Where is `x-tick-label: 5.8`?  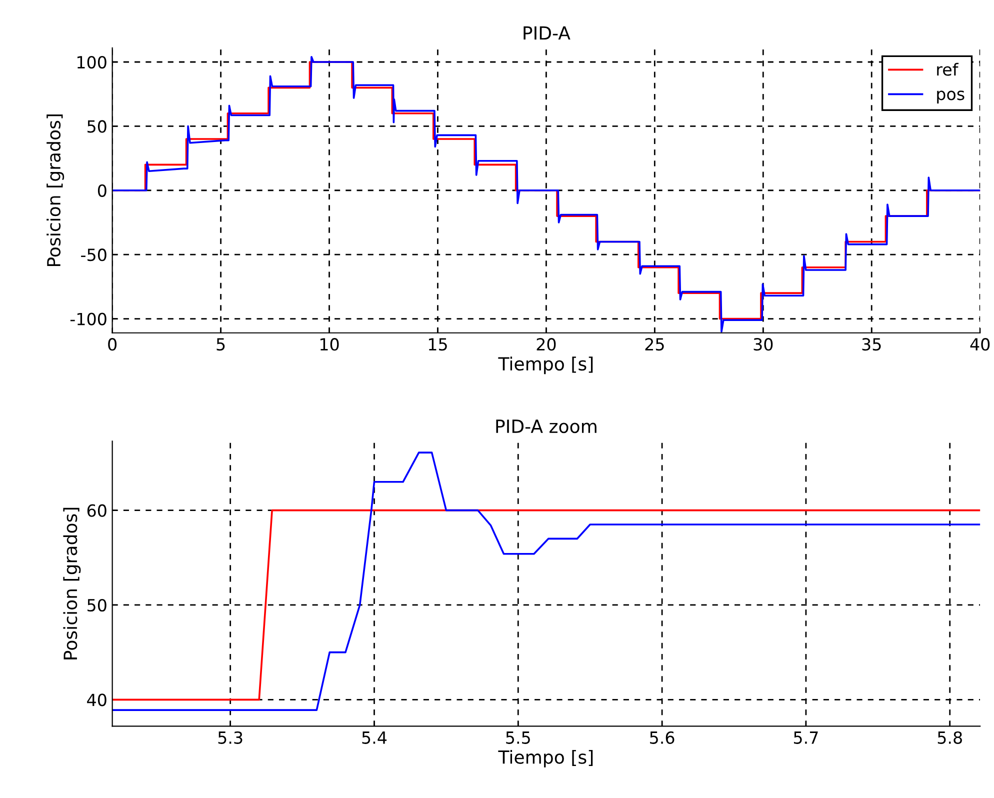
x-tick-label: 5.8 is located at coordinates (950, 737).